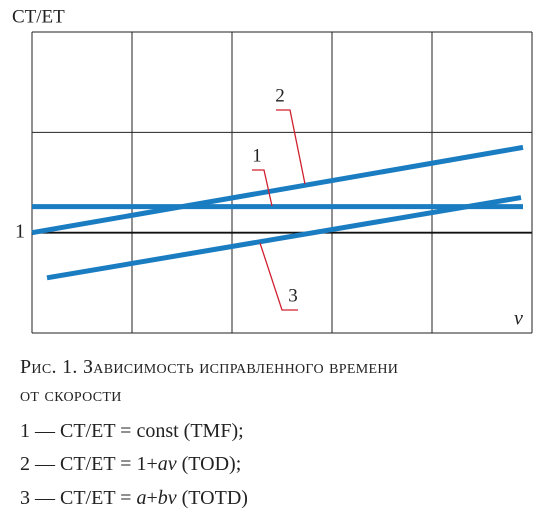  I want to click on caption-item: 3 — CT/ET = a+bv (TOTD), so click(134, 498).